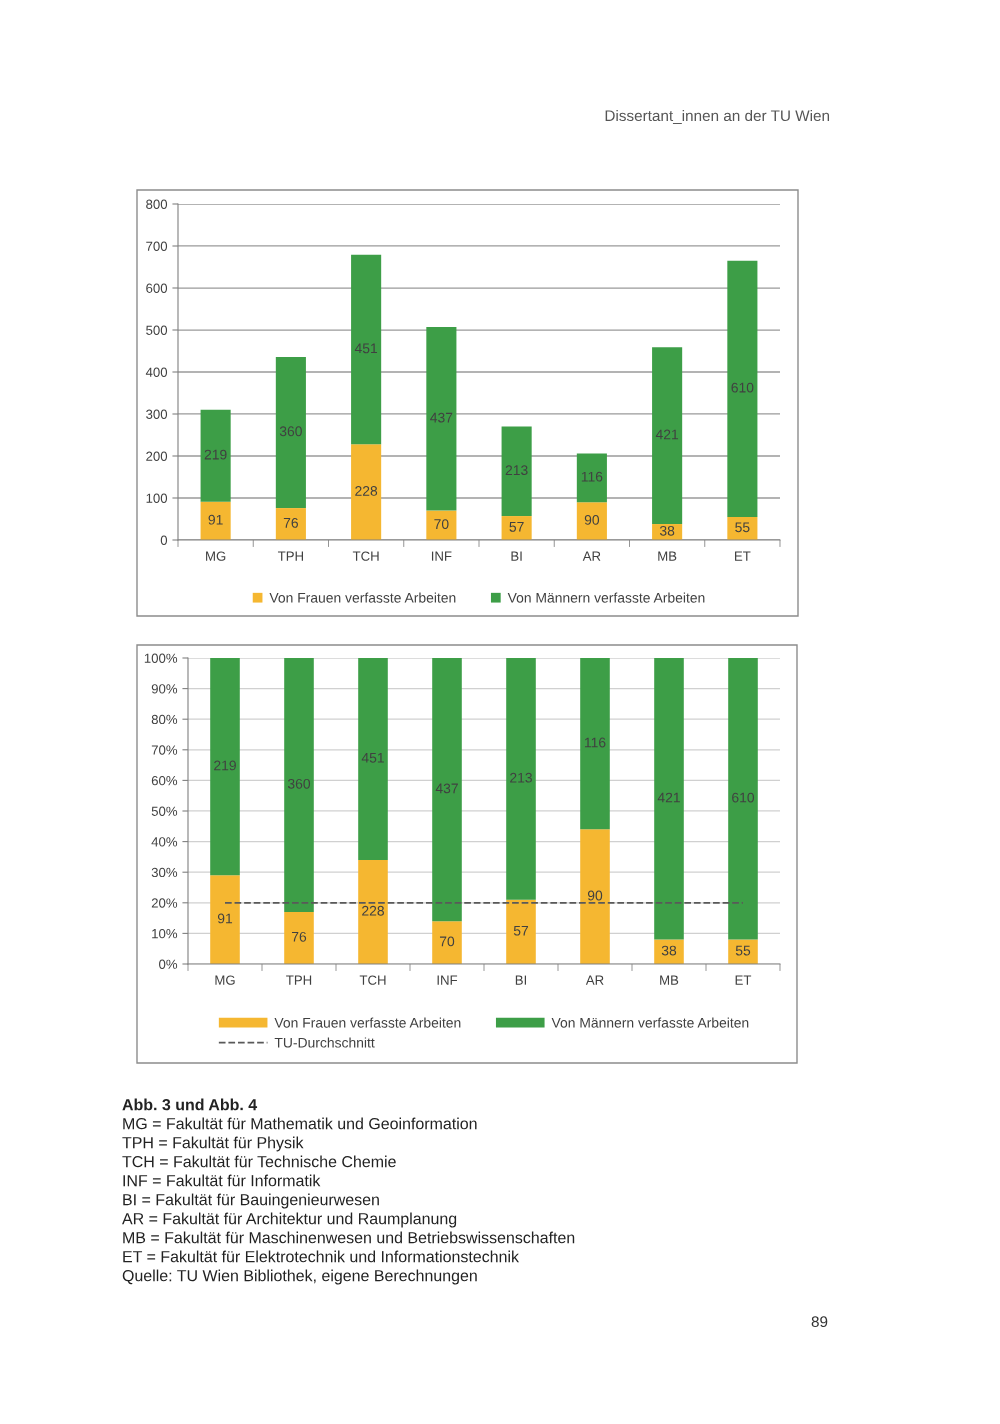  I want to click on text: AR = Fakultät für Architektur und Raumplanung, so click(289, 1220).